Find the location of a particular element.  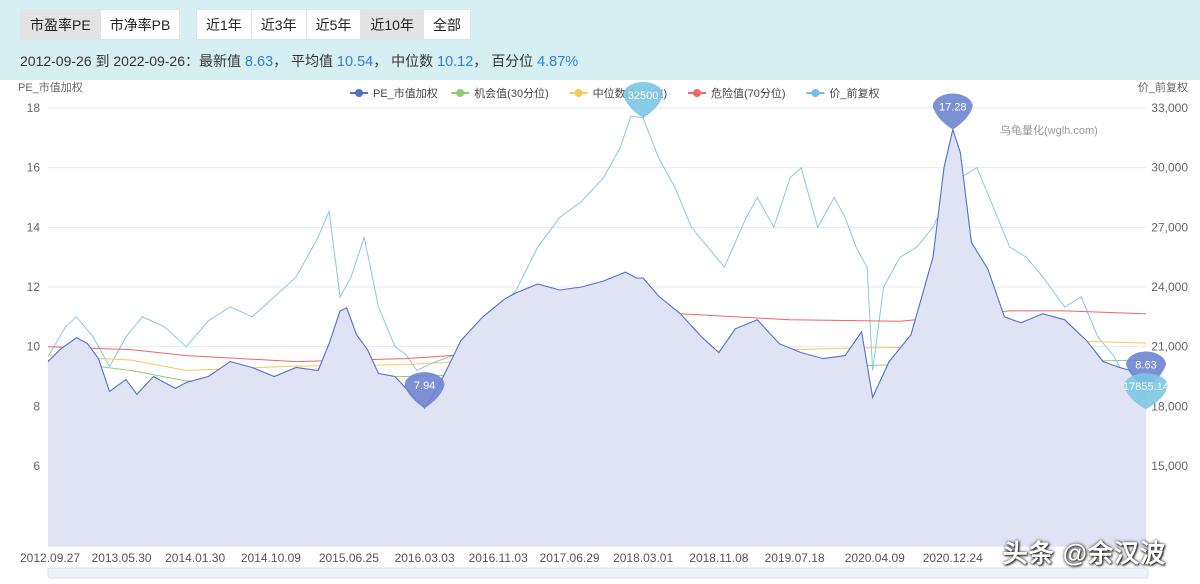

watermark: 头条 @余汉波 is located at coordinates (1084, 554).